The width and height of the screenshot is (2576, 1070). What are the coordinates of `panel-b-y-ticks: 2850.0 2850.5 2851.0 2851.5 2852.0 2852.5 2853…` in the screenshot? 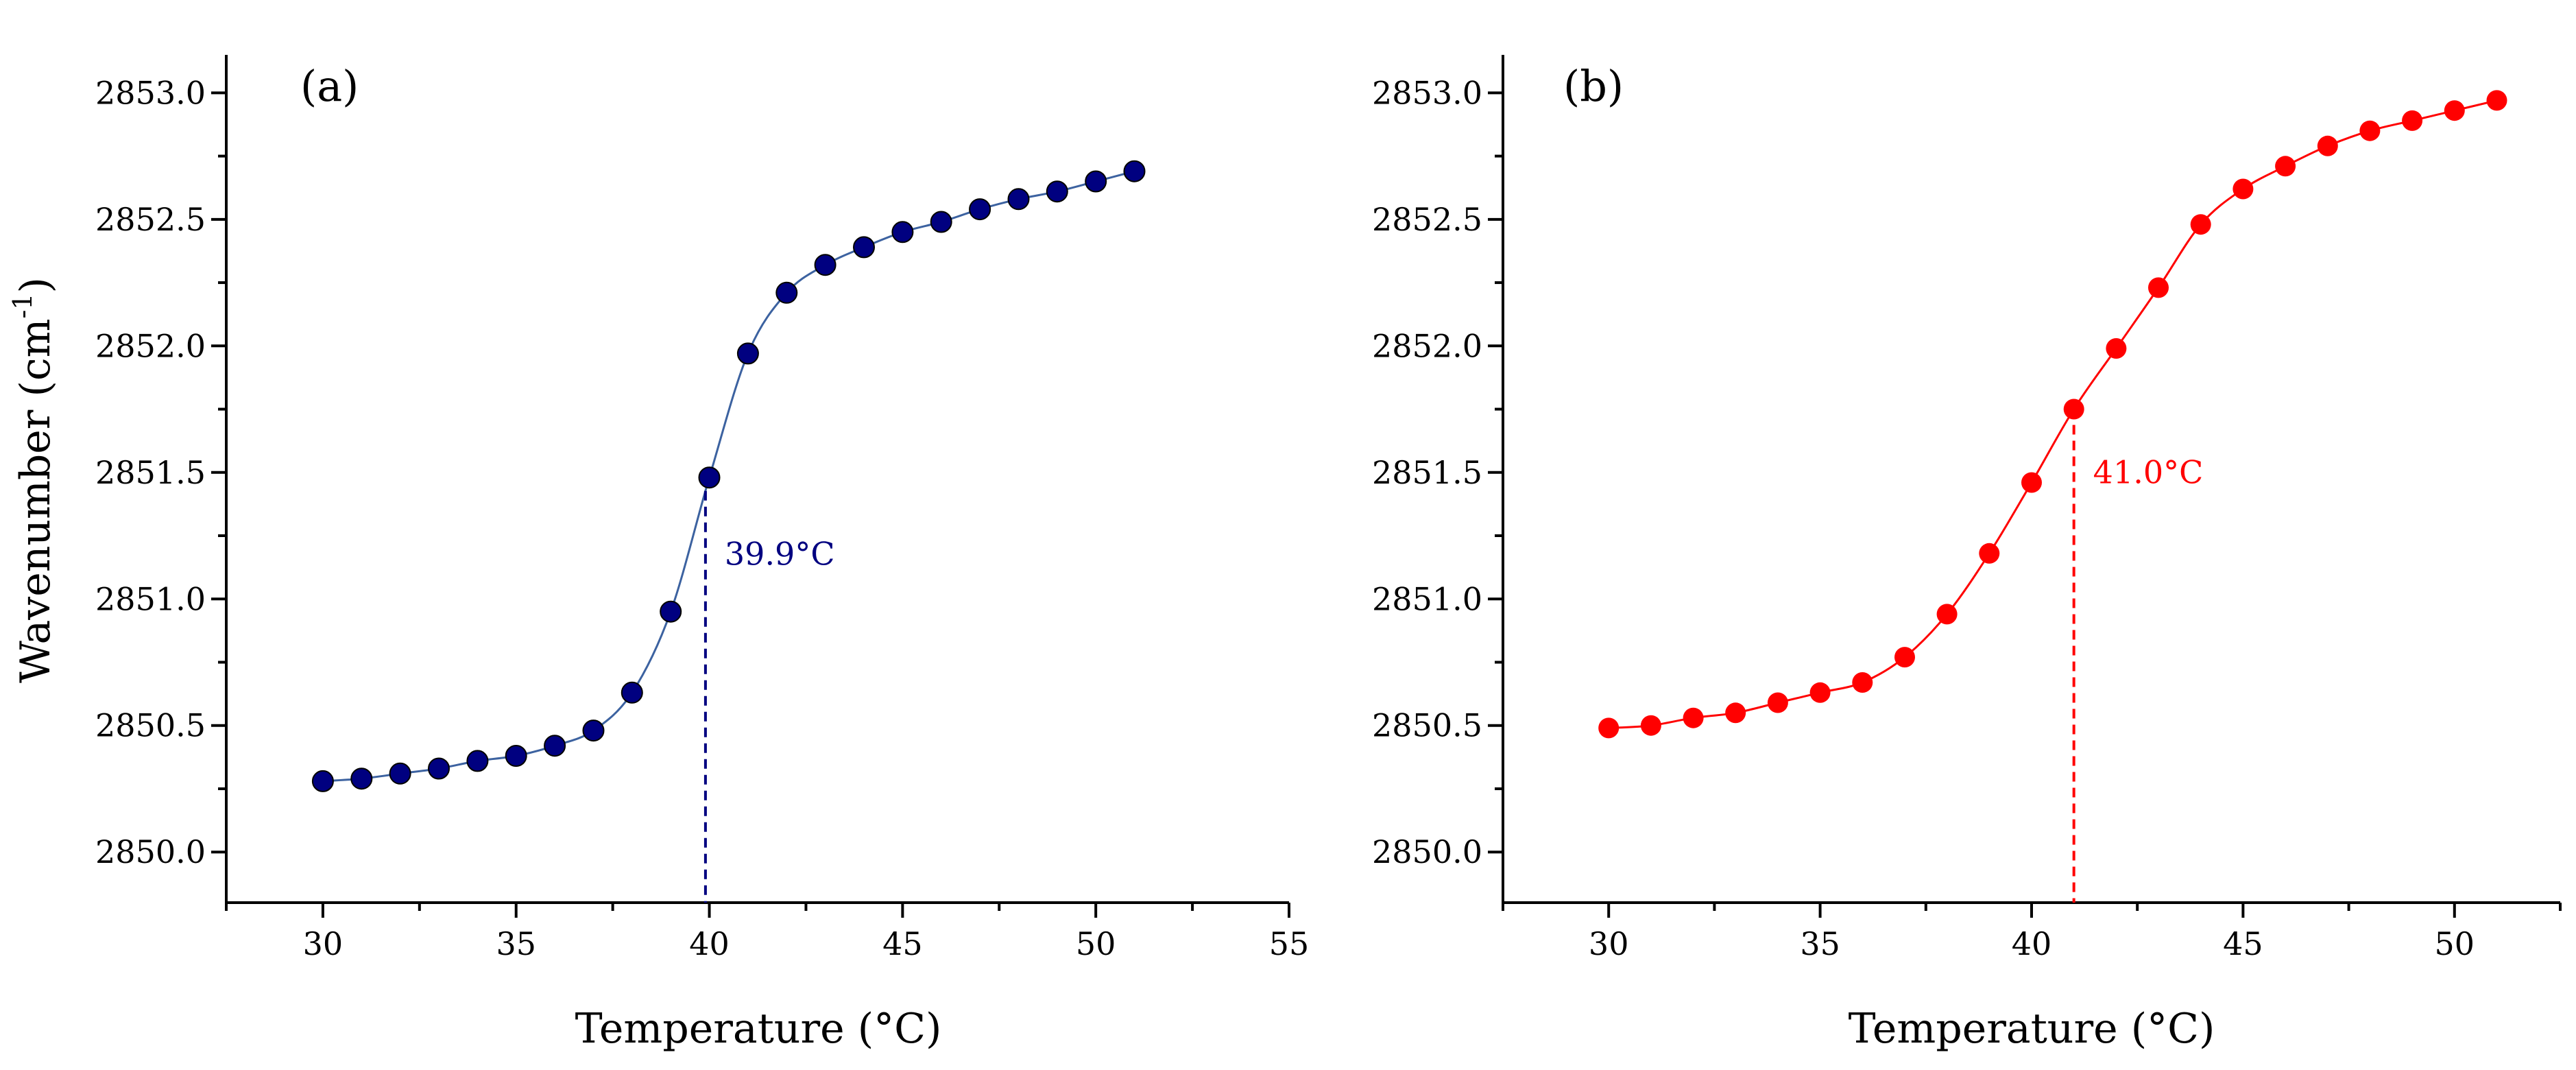 It's located at (1438, 479).